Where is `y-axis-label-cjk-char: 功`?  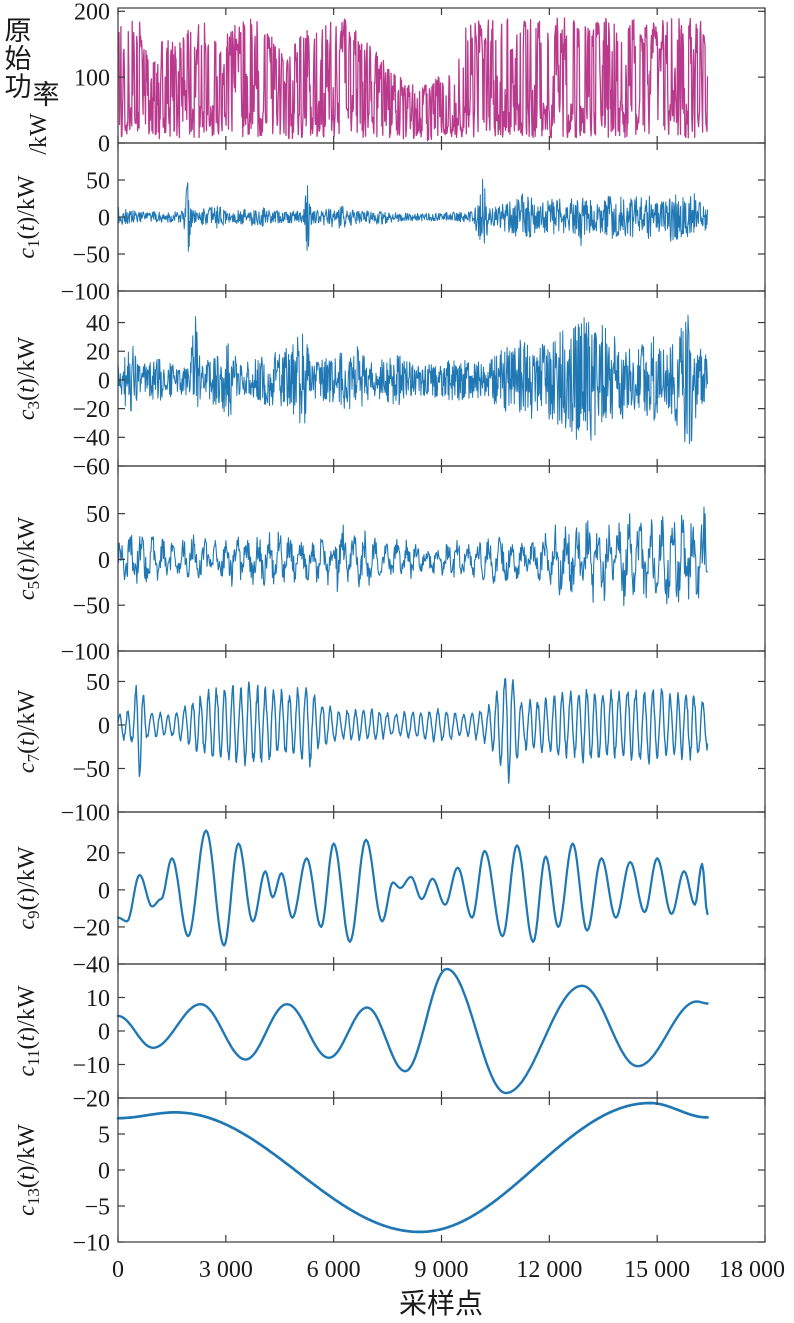
y-axis-label-cjk-char: 功 is located at coordinates (18, 87).